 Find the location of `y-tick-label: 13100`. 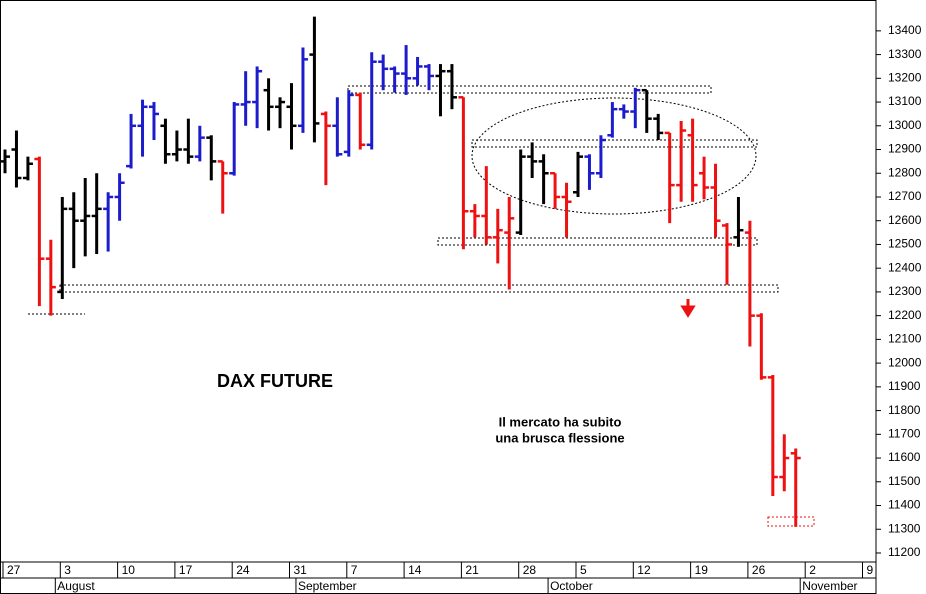

y-tick-label: 13100 is located at coordinates (905, 101).